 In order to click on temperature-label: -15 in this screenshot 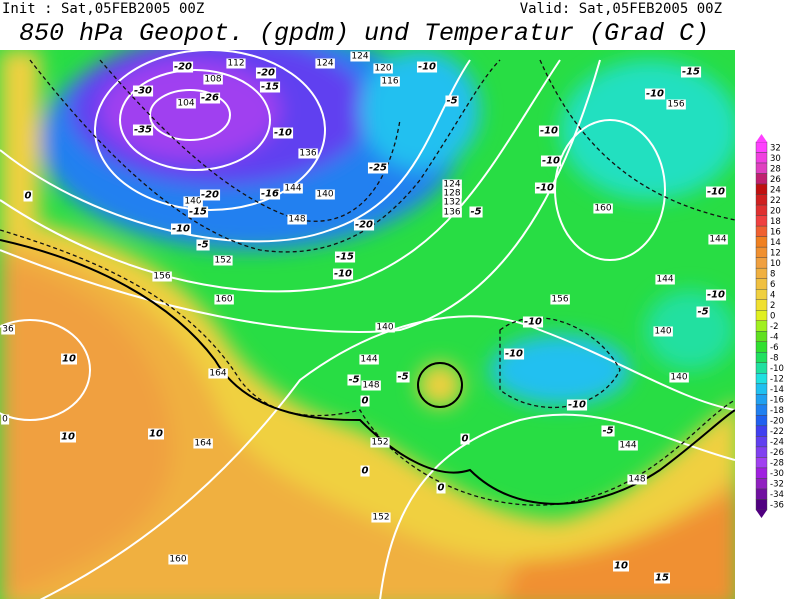, I will do `click(345, 257)`.